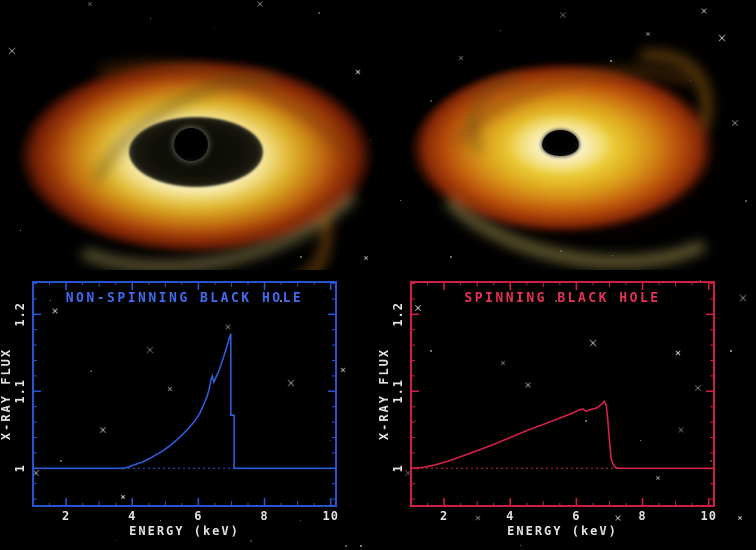  Describe the element at coordinates (562, 298) in the screenshot. I see `chart-title: SPINNING BLACK HOLE` at that location.